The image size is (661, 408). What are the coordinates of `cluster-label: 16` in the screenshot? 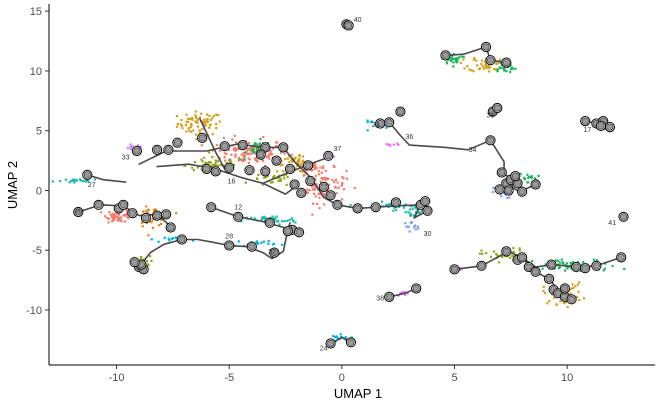 It's located at (232, 181).